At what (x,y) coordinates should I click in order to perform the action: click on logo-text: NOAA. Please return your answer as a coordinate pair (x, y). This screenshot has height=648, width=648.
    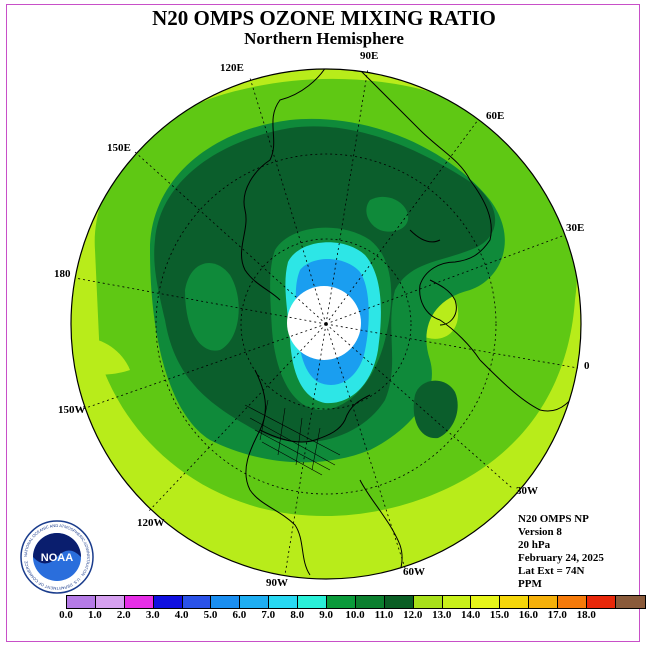
    Looking at the image, I should click on (57, 558).